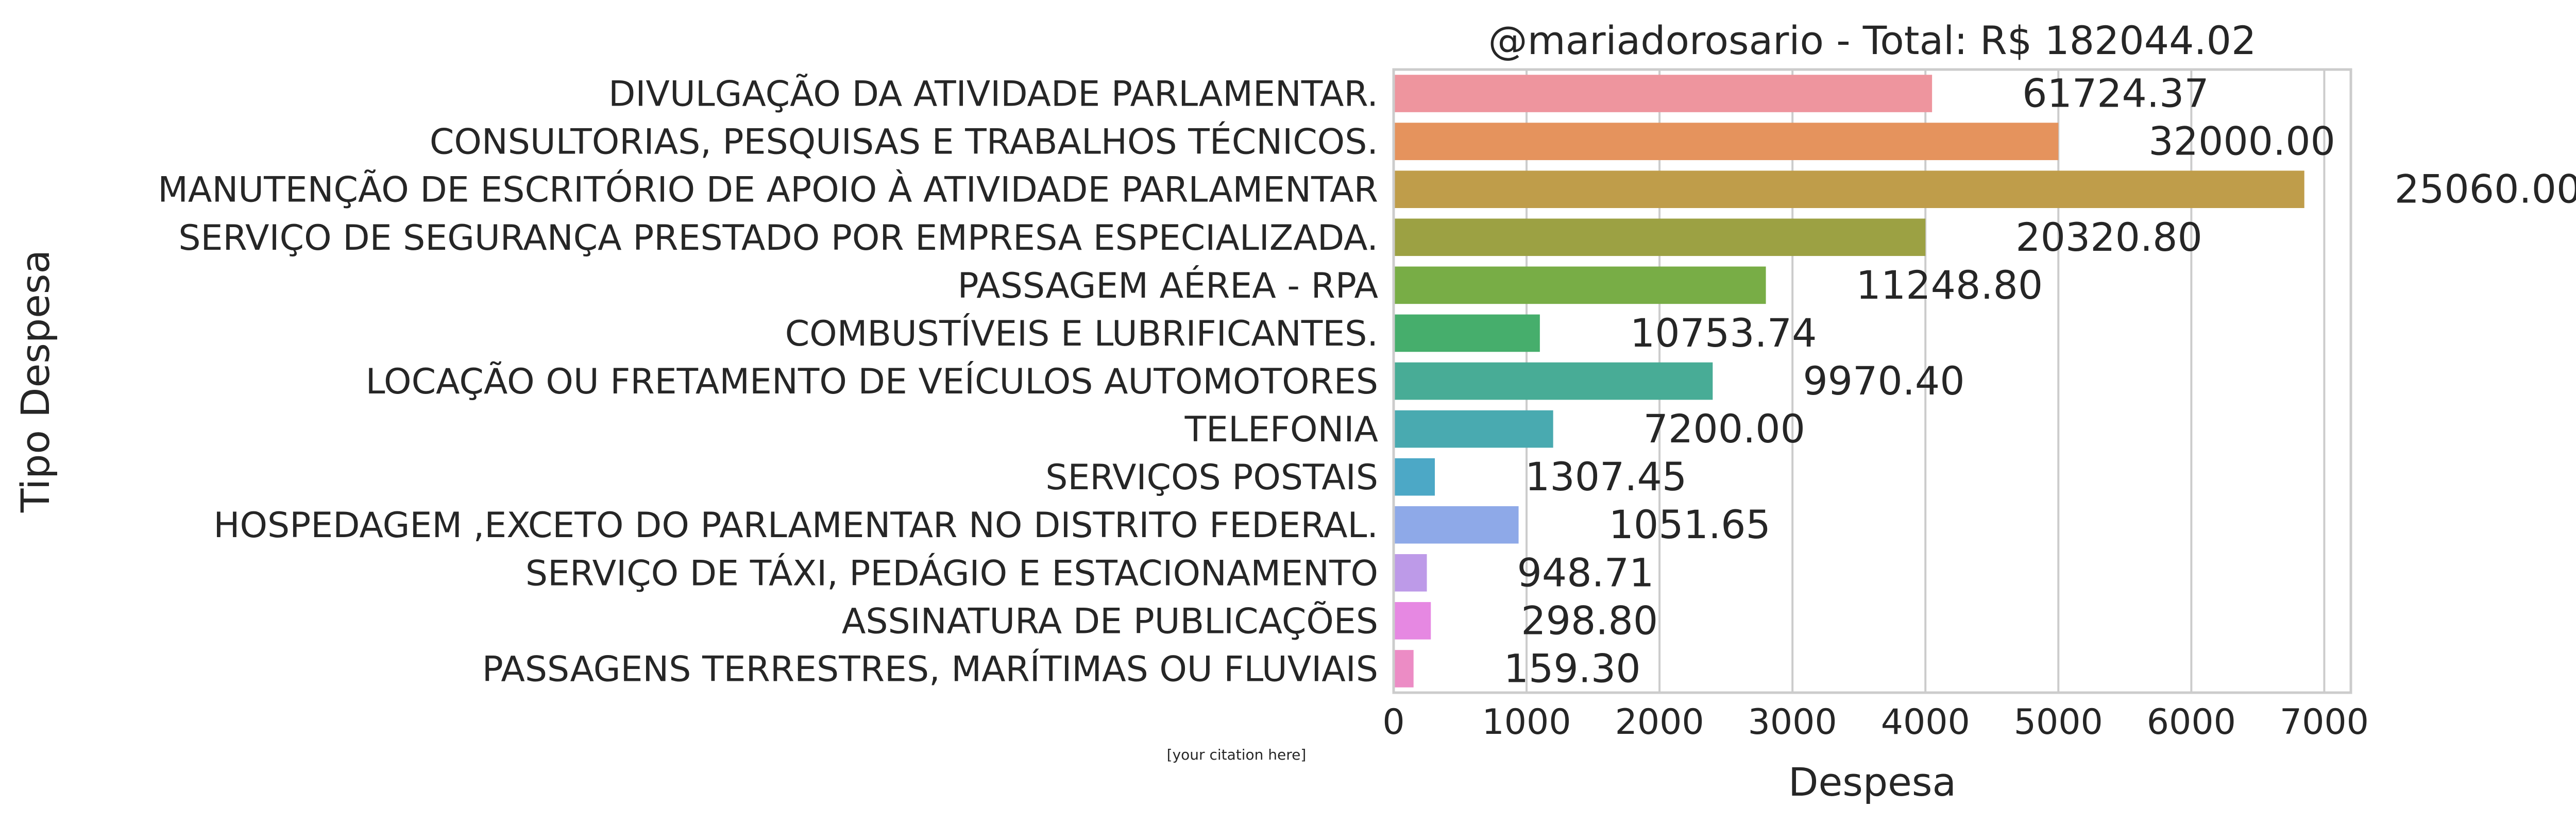 This screenshot has height=825, width=2576. I want to click on data-label: 32000.00, so click(2242, 141).